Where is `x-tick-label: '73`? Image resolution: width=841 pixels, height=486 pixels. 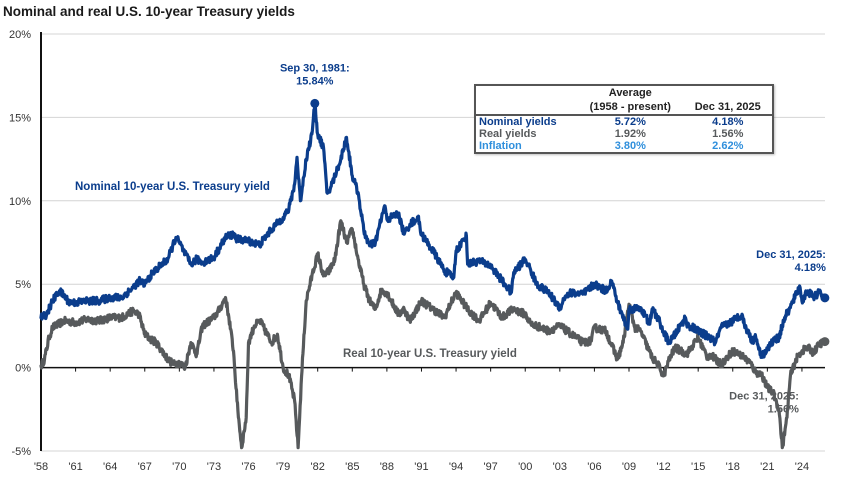
x-tick-label: '73 is located at coordinates (214, 467).